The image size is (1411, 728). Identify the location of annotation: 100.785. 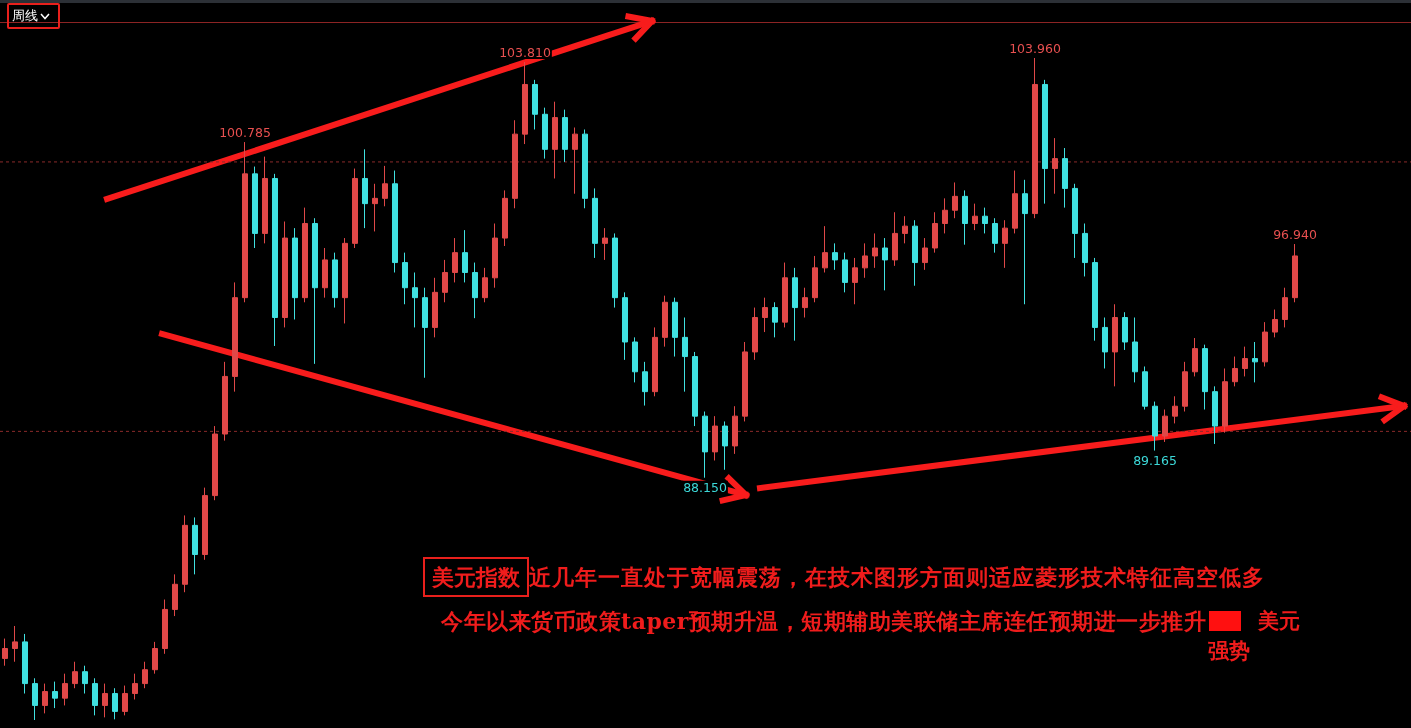
(245, 133).